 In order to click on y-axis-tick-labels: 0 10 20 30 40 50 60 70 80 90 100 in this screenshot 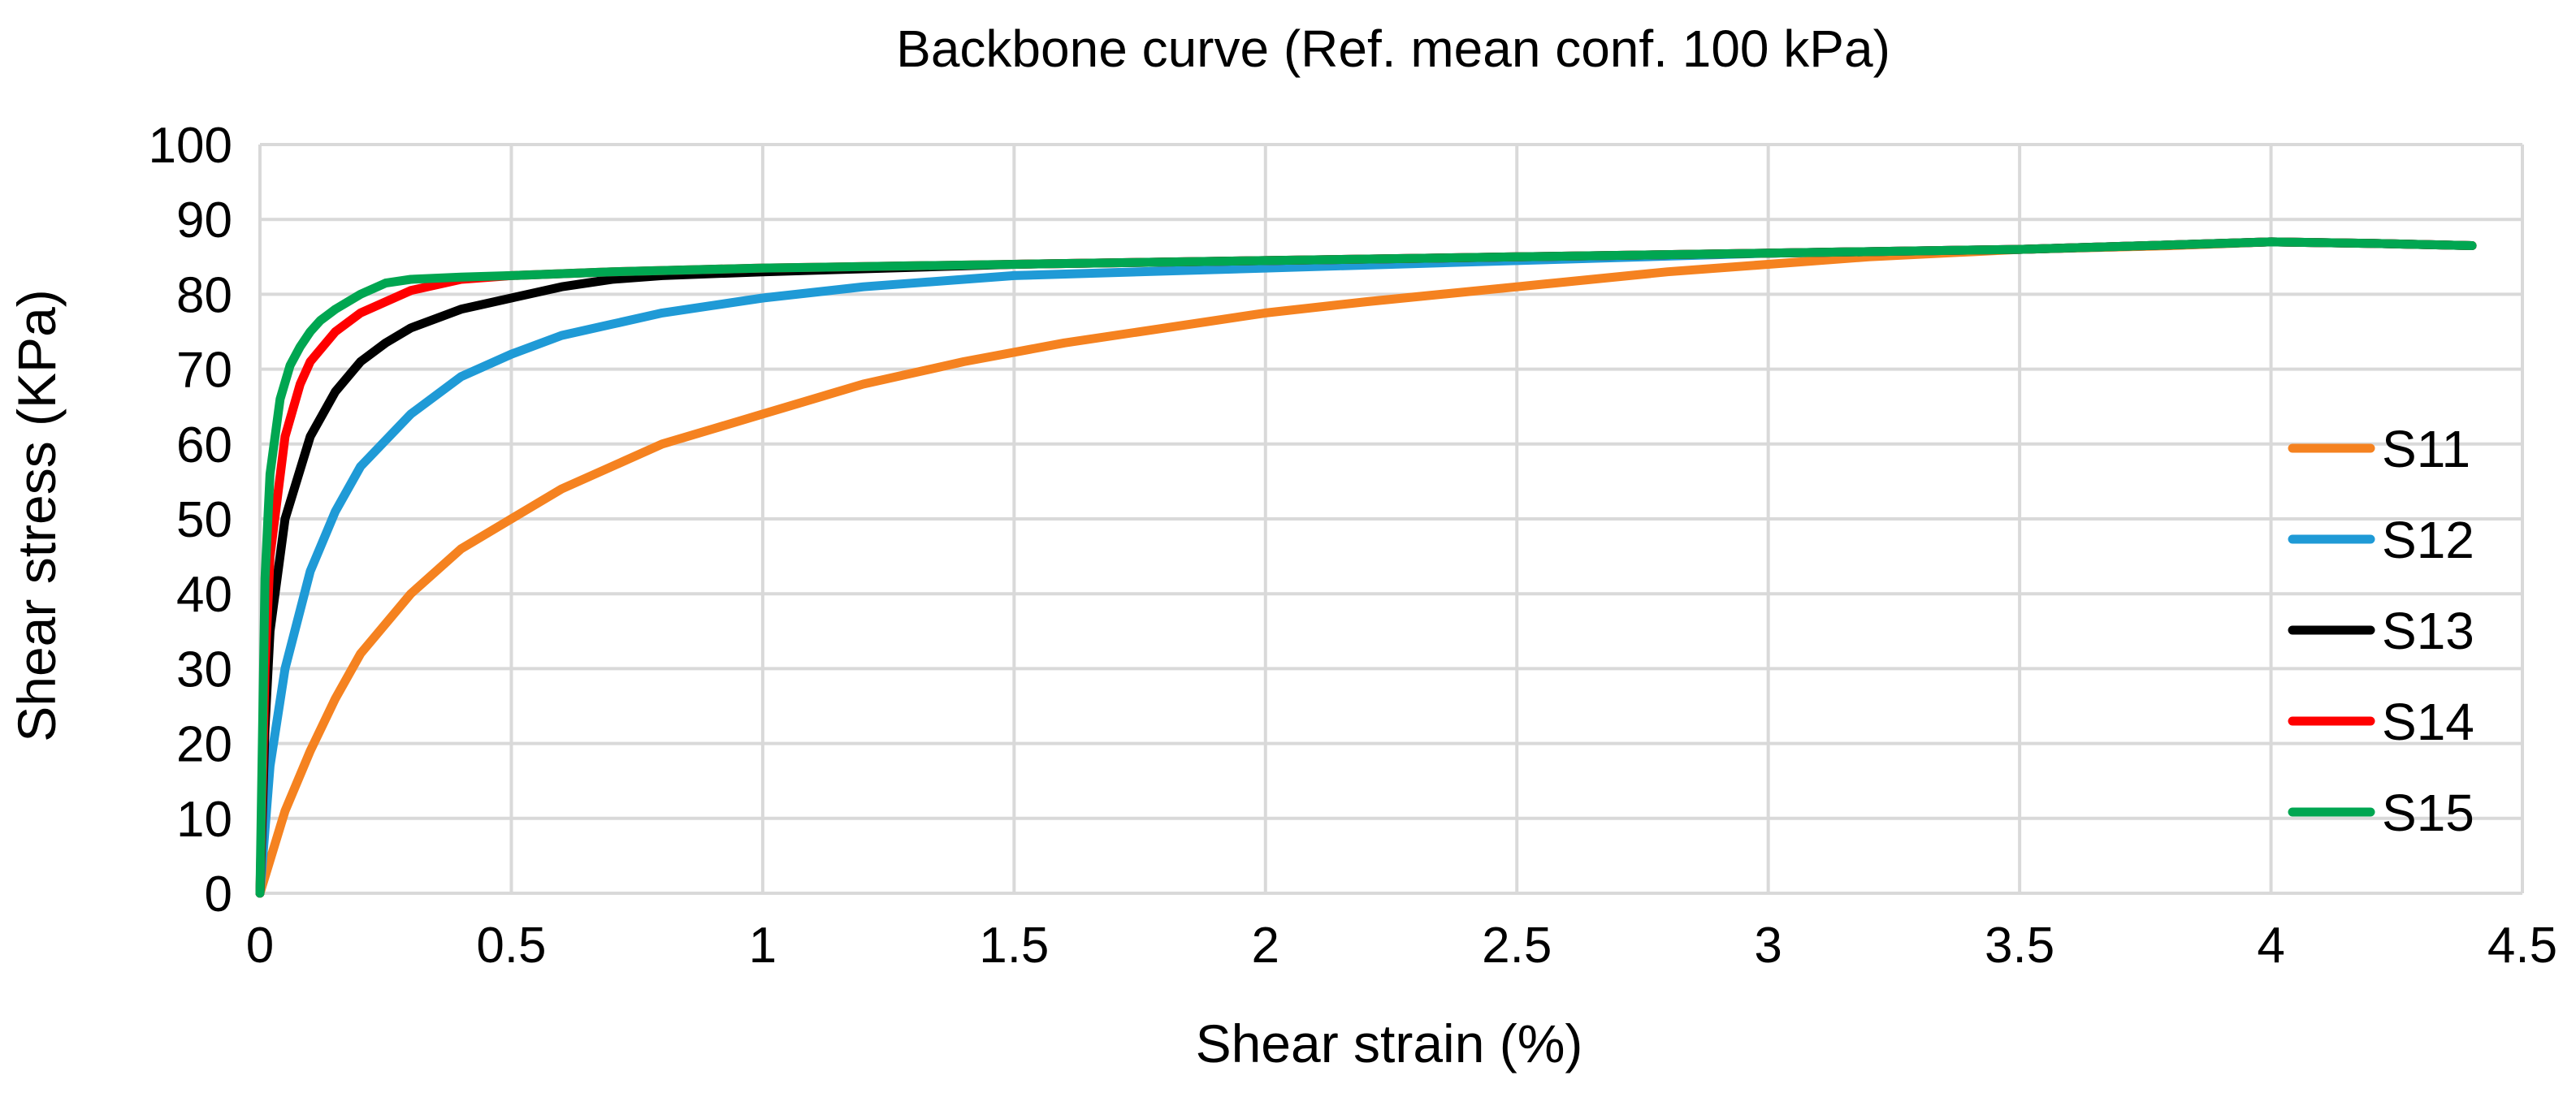, I will do `click(190, 520)`.